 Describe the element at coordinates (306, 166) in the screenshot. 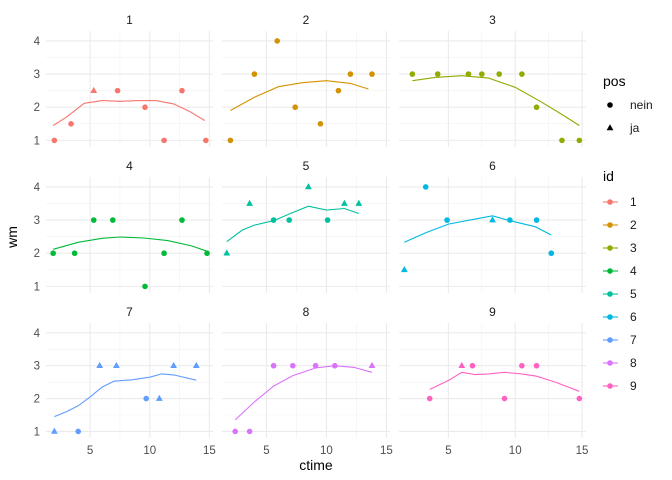

I see `facet-strip-label: 5` at that location.